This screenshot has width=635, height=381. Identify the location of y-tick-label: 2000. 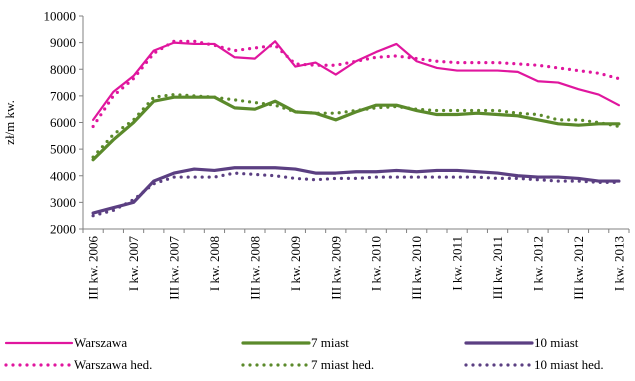
(63, 229).